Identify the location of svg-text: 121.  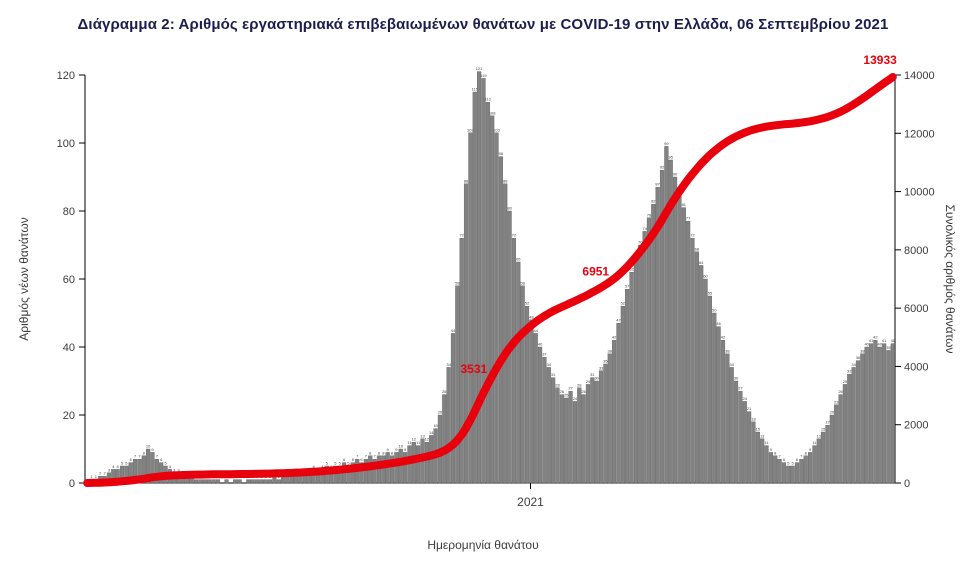
(479, 68).